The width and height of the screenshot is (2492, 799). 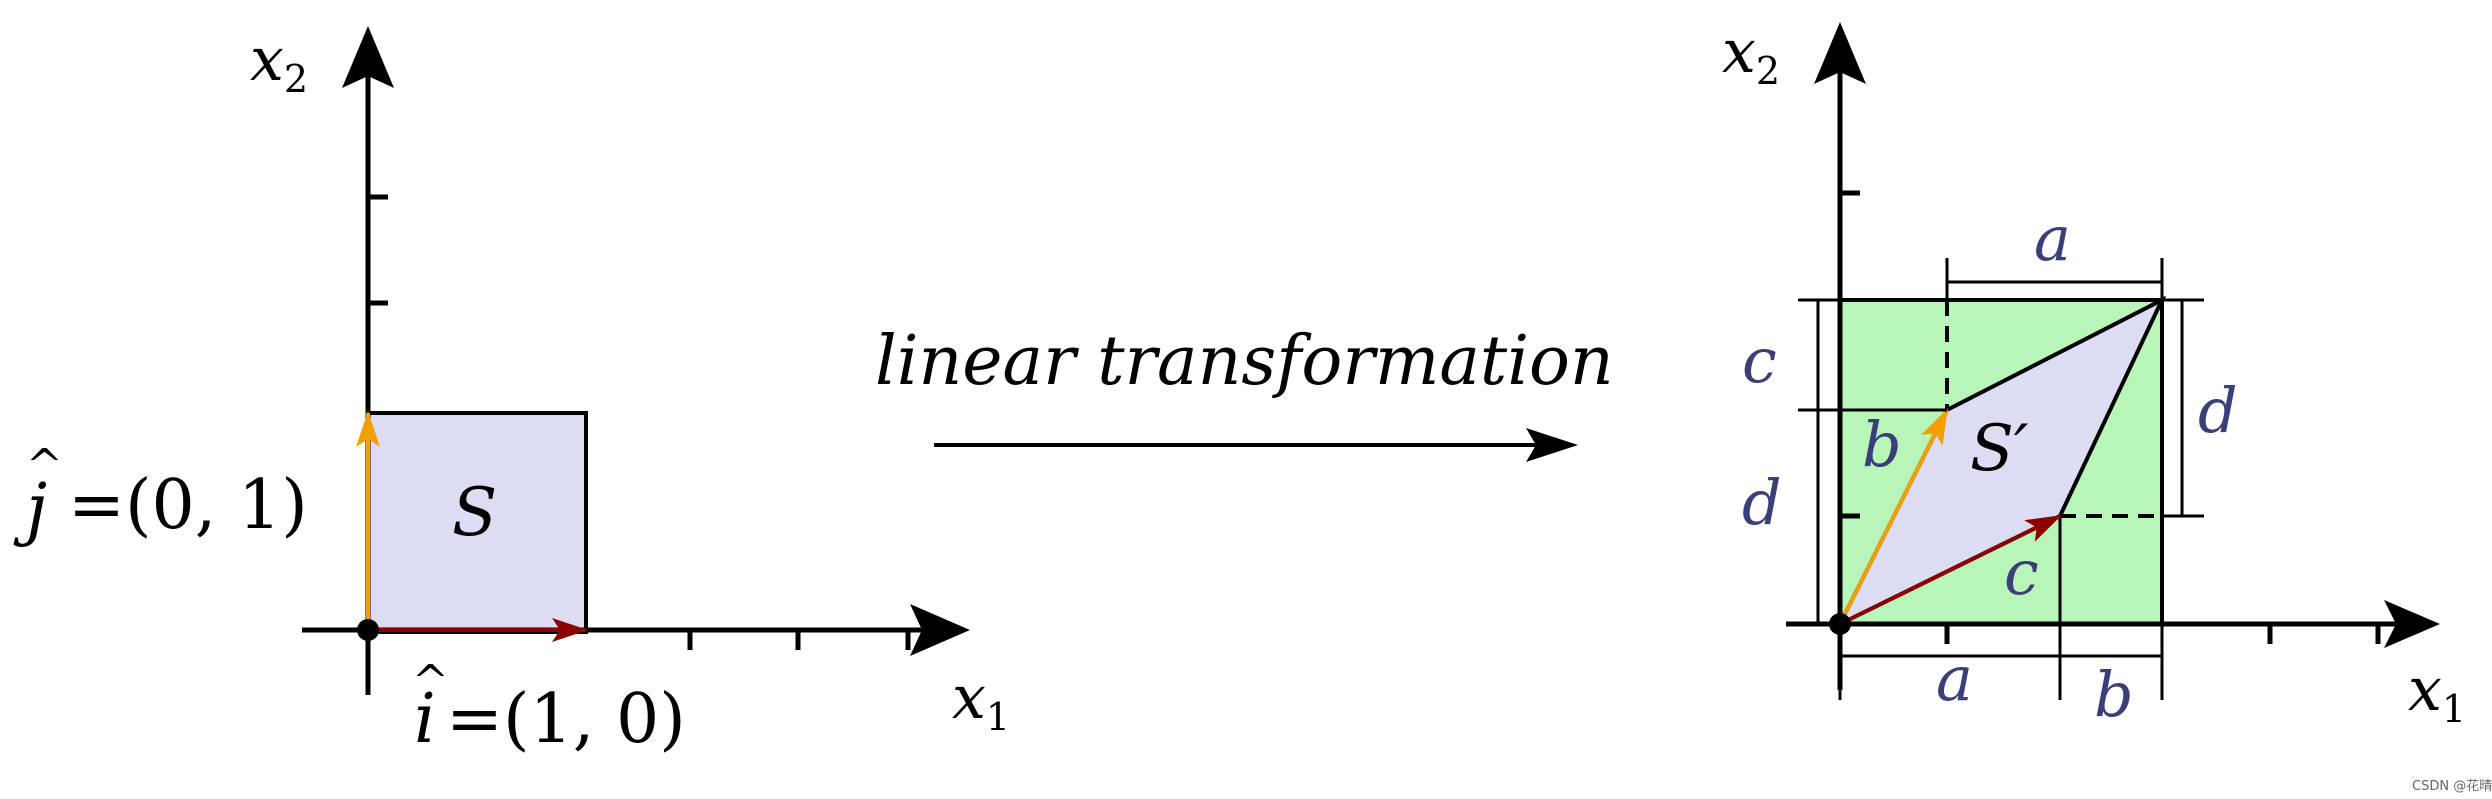 I want to click on right-x-axis-arrowhead, so click(x=2412, y=624).